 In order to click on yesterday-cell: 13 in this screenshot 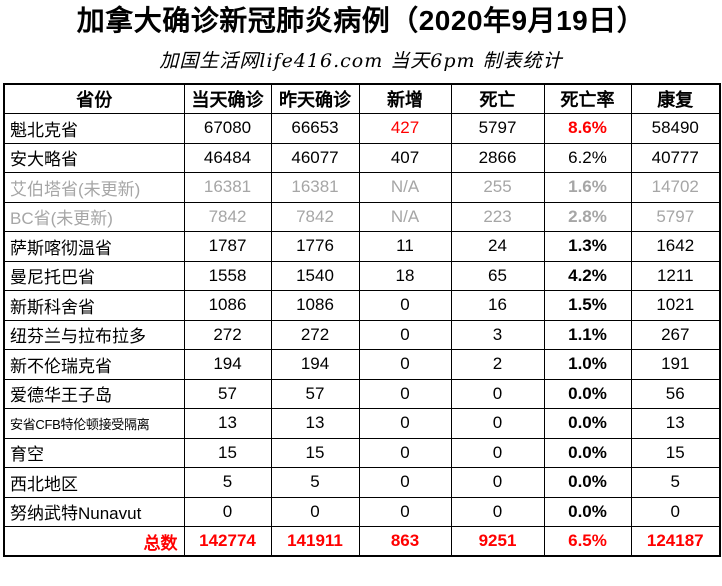, I will do `click(315, 423)`.